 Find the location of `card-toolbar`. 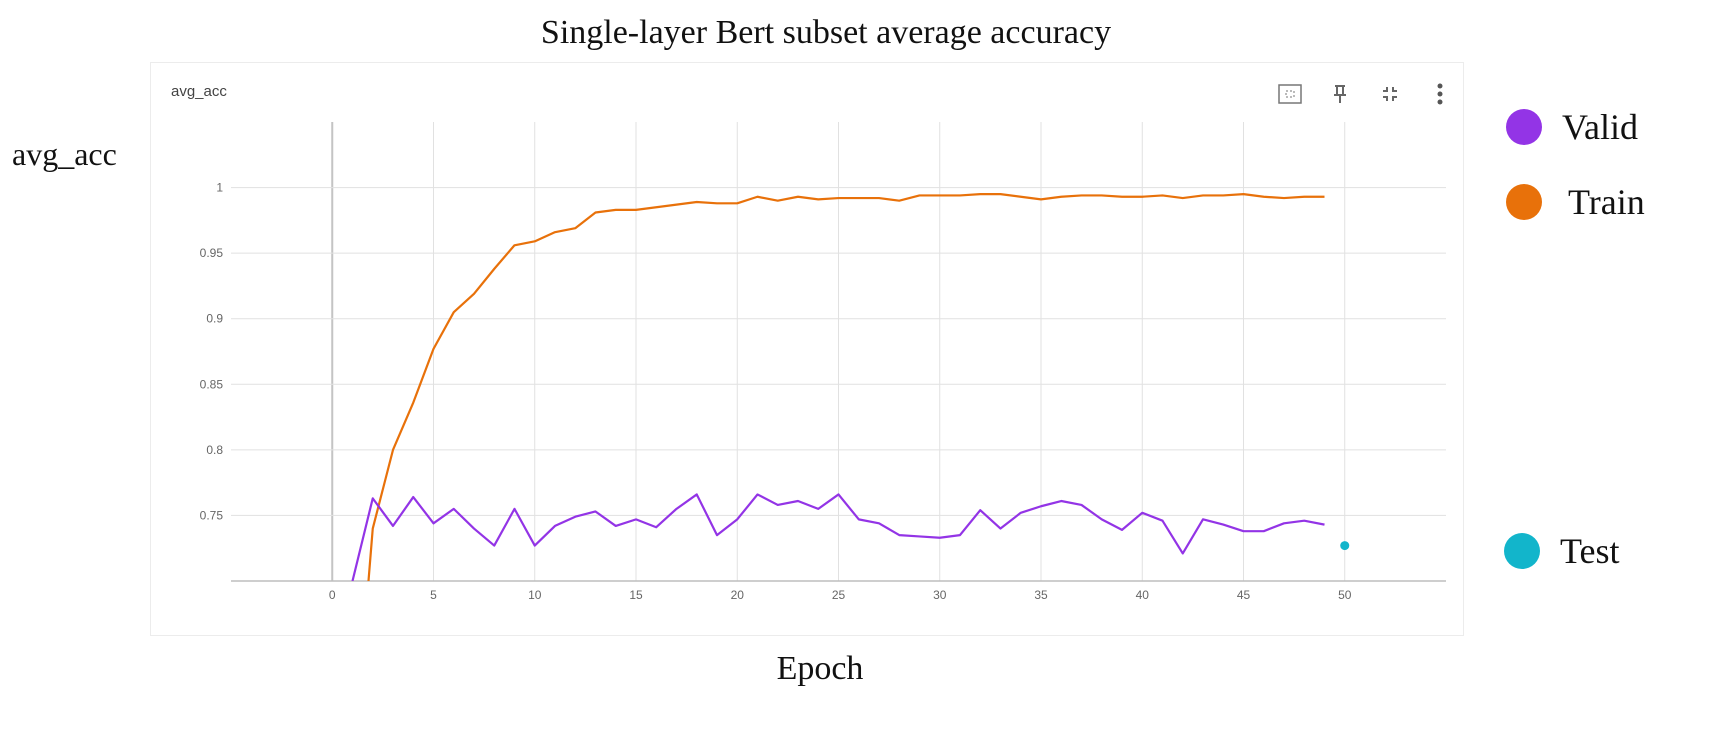

card-toolbar is located at coordinates (1365, 94).